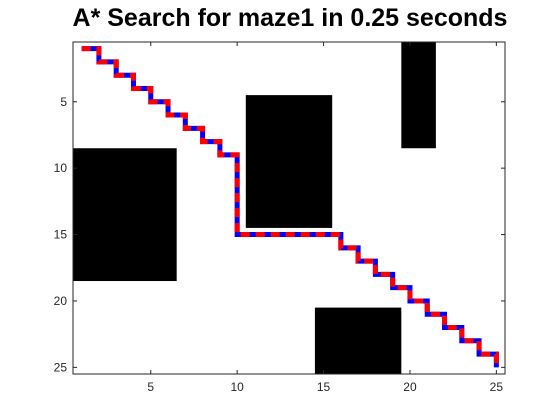 This screenshot has height=420, width=560. I want to click on y-tick-label: 15, so click(61, 235).